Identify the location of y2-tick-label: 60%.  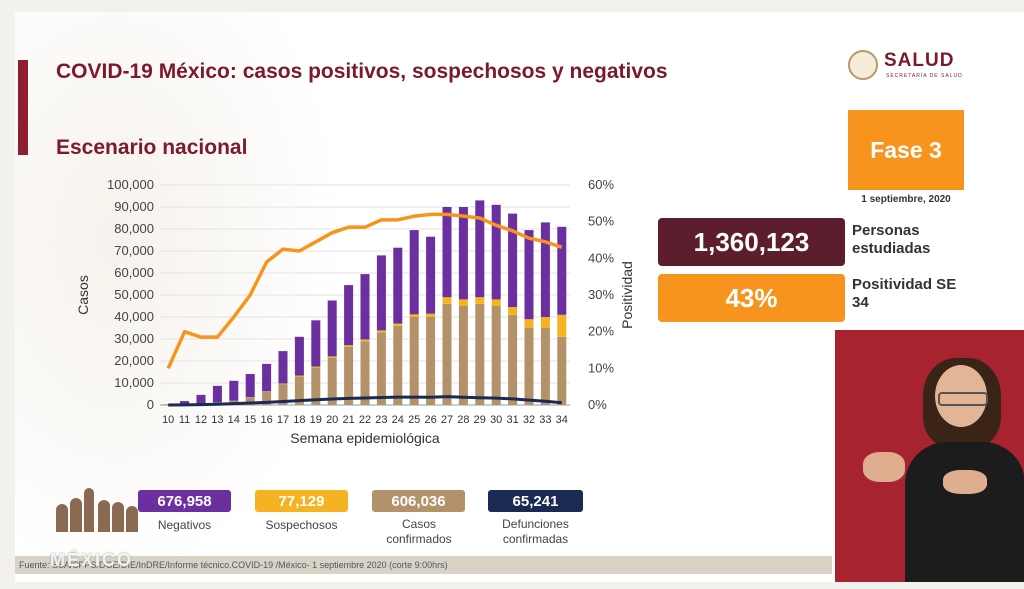
(601, 184).